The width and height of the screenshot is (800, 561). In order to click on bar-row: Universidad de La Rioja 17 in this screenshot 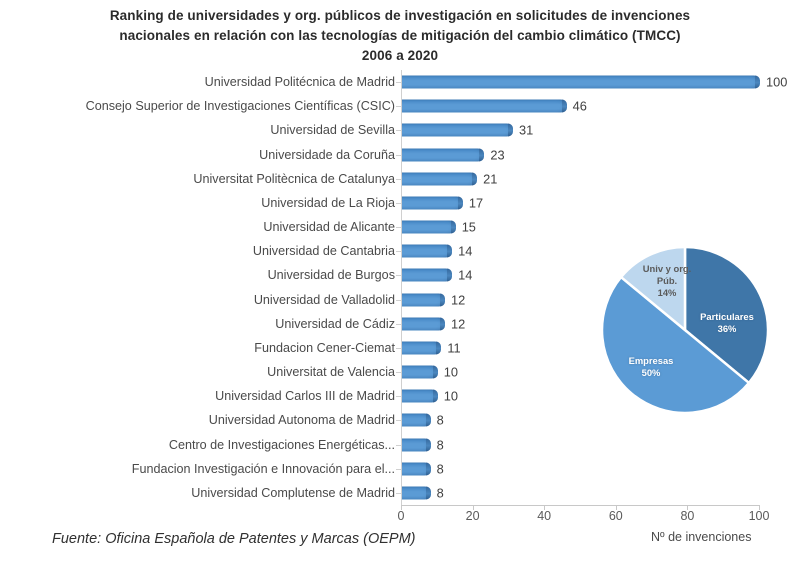, I will do `click(400, 203)`.